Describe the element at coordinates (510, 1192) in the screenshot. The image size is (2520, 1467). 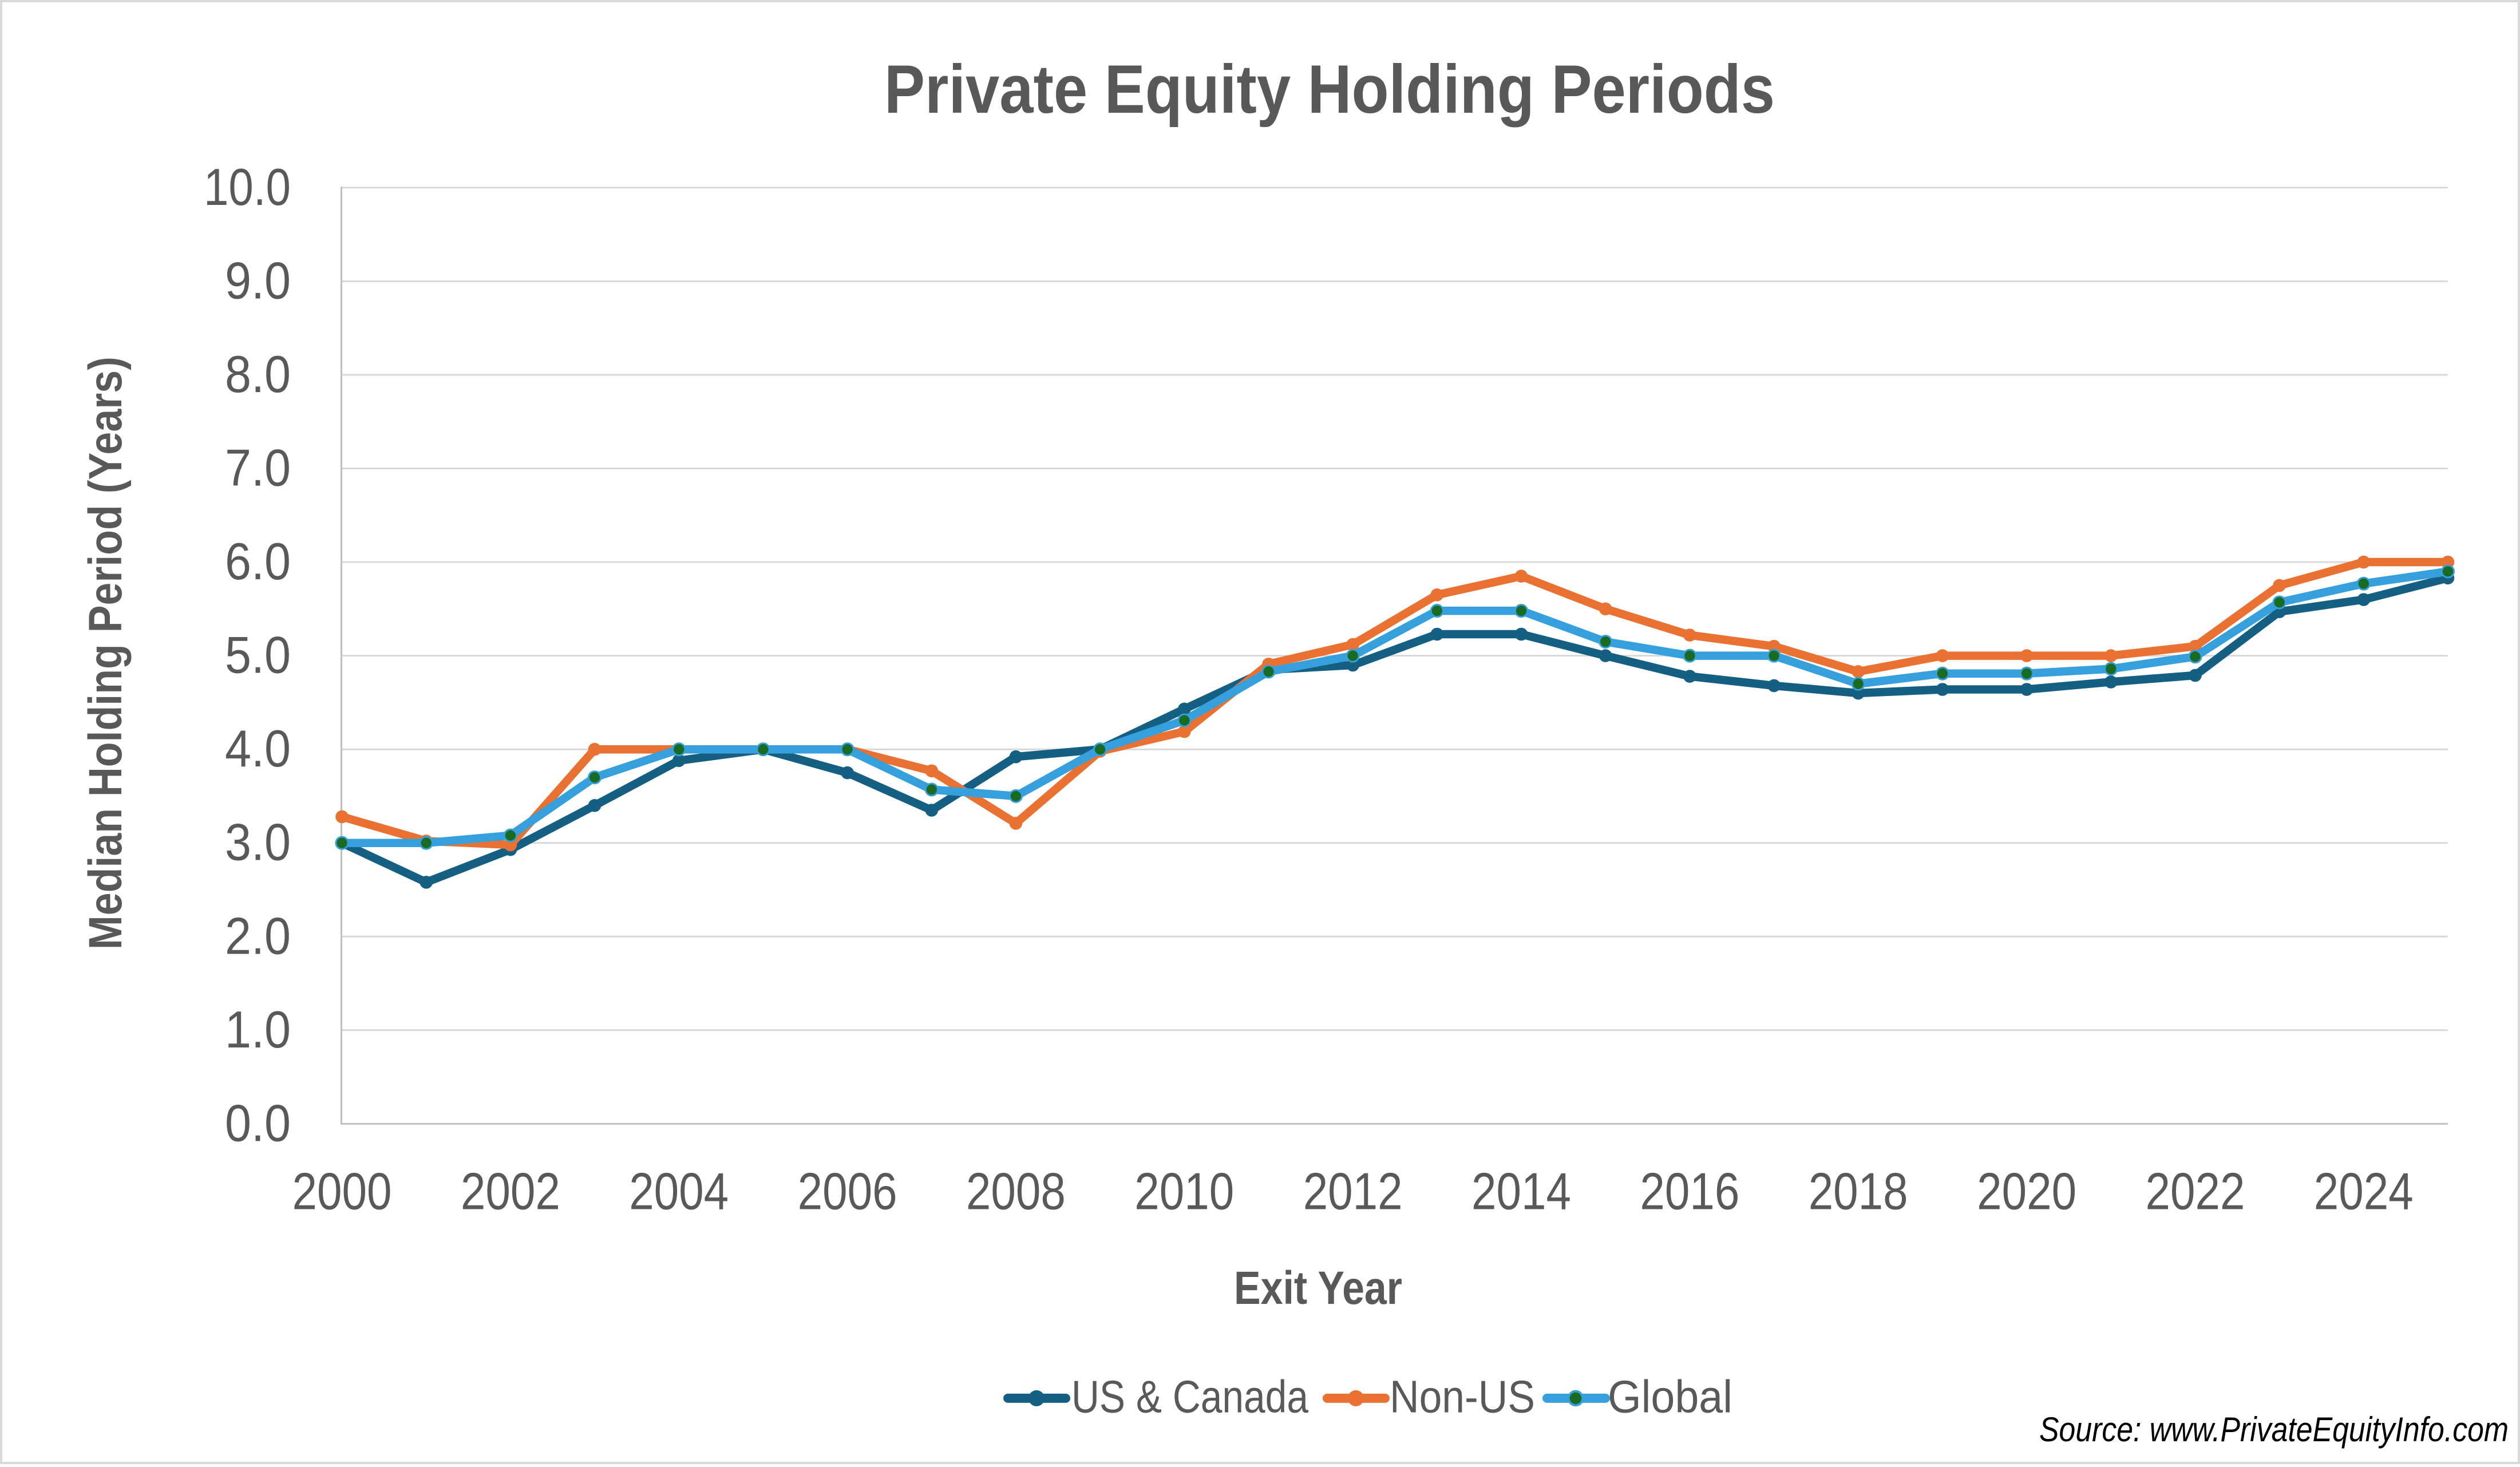
I see `svg-text: 2002` at that location.